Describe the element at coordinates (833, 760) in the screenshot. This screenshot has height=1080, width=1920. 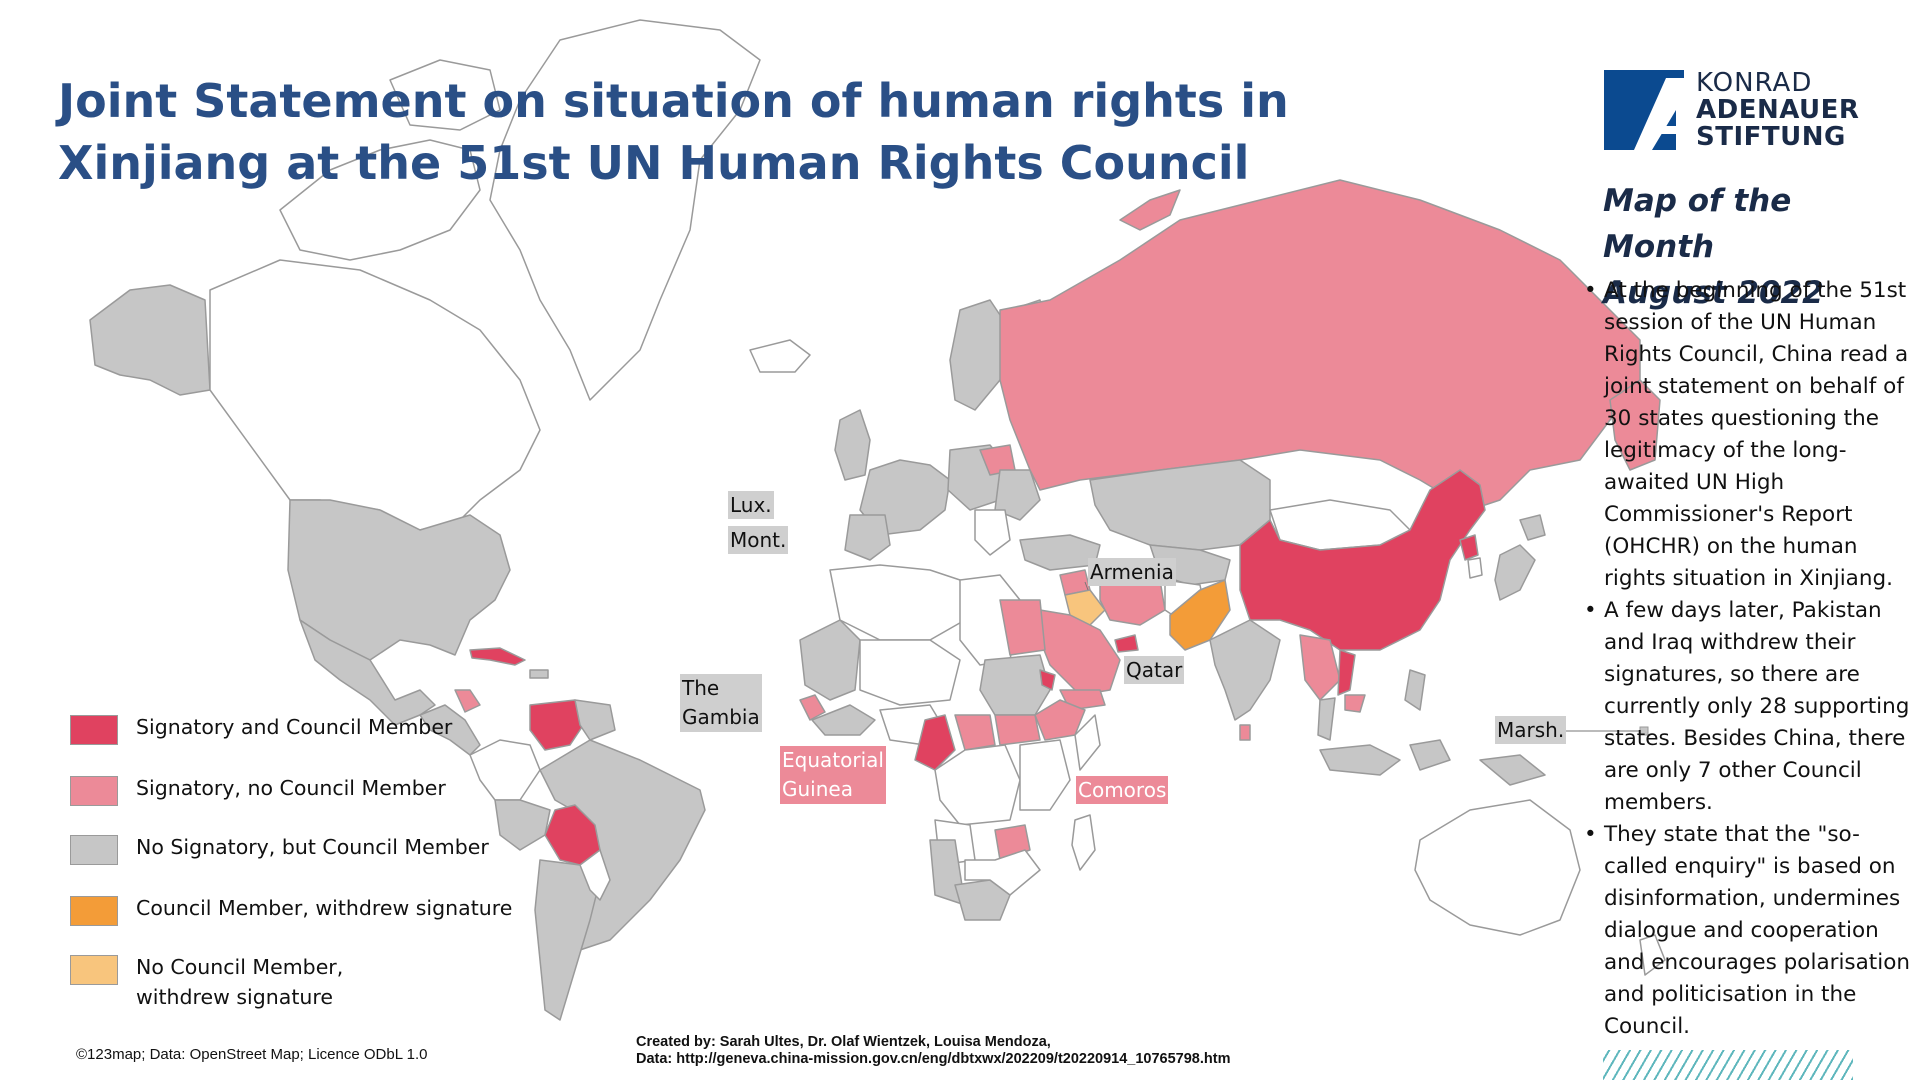
I see `label-eq-guinea-line-1: Equatorial` at that location.